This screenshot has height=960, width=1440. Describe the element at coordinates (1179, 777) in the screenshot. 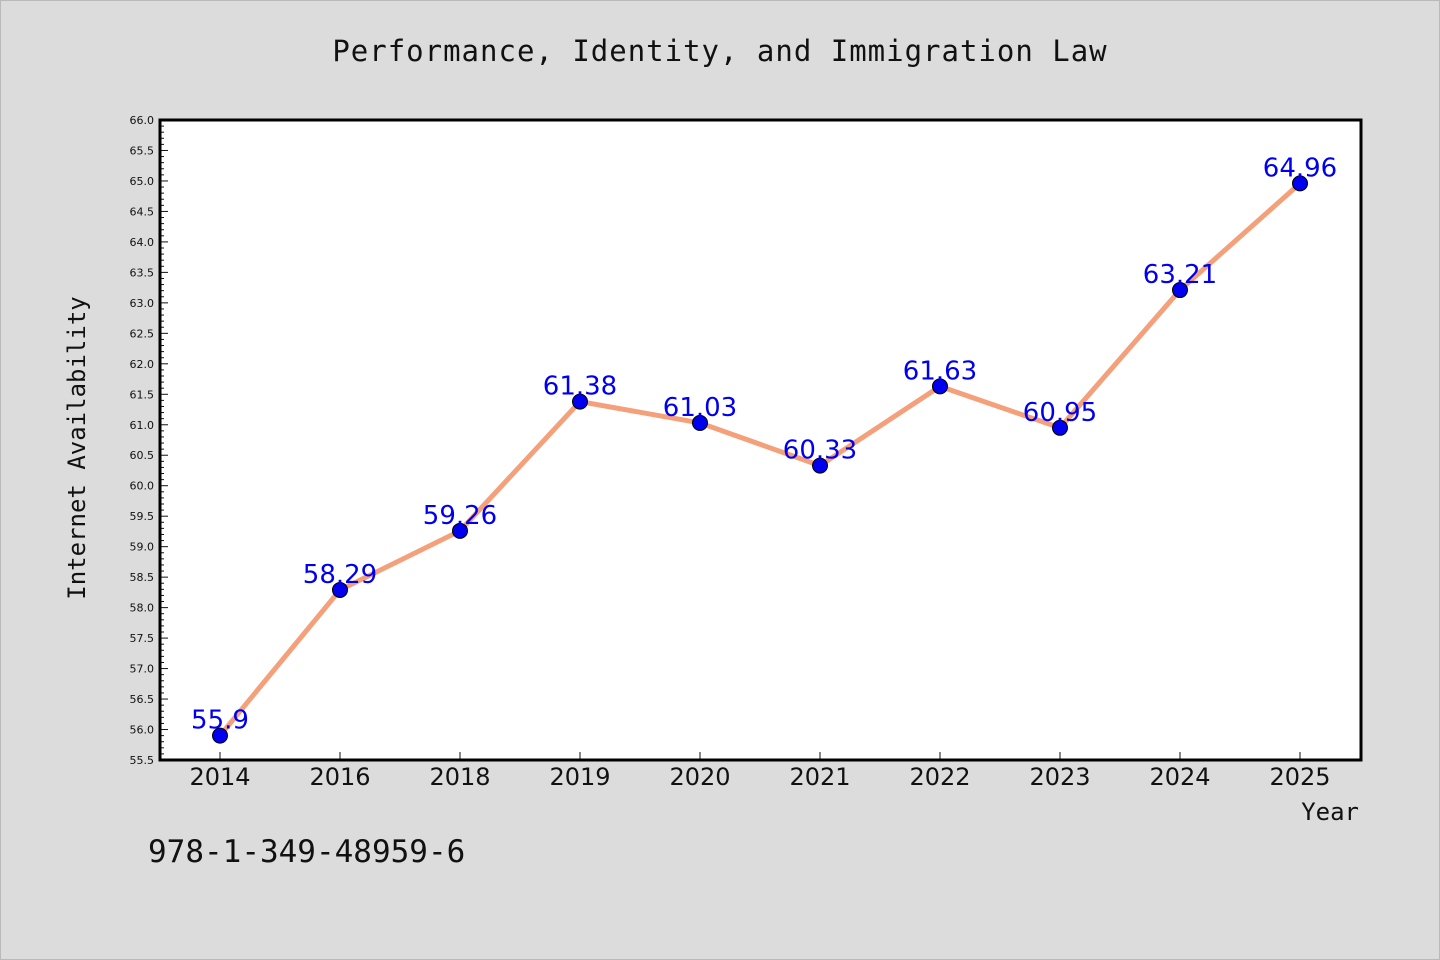

I see `x-tick-label: 2024` at that location.